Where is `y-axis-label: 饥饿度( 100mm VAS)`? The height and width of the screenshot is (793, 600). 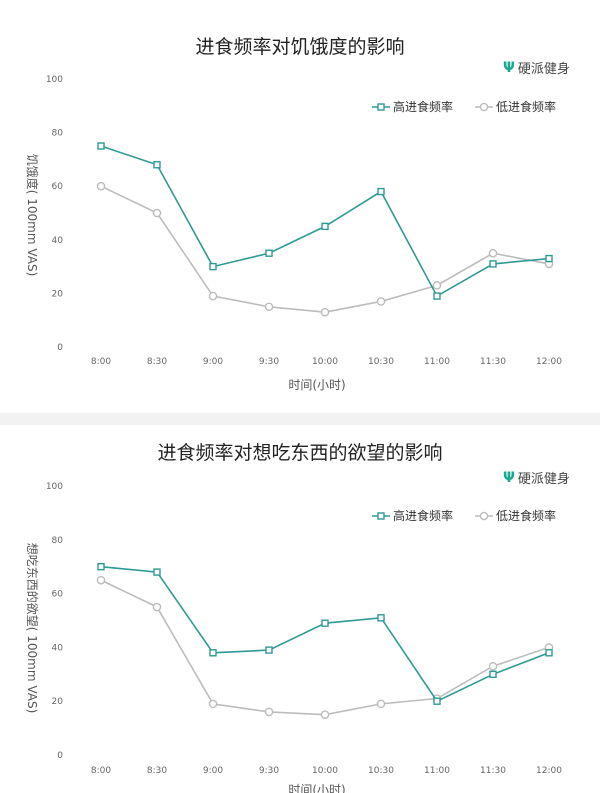 y-axis-label: 饥饿度( 100mm VAS) is located at coordinates (32, 215).